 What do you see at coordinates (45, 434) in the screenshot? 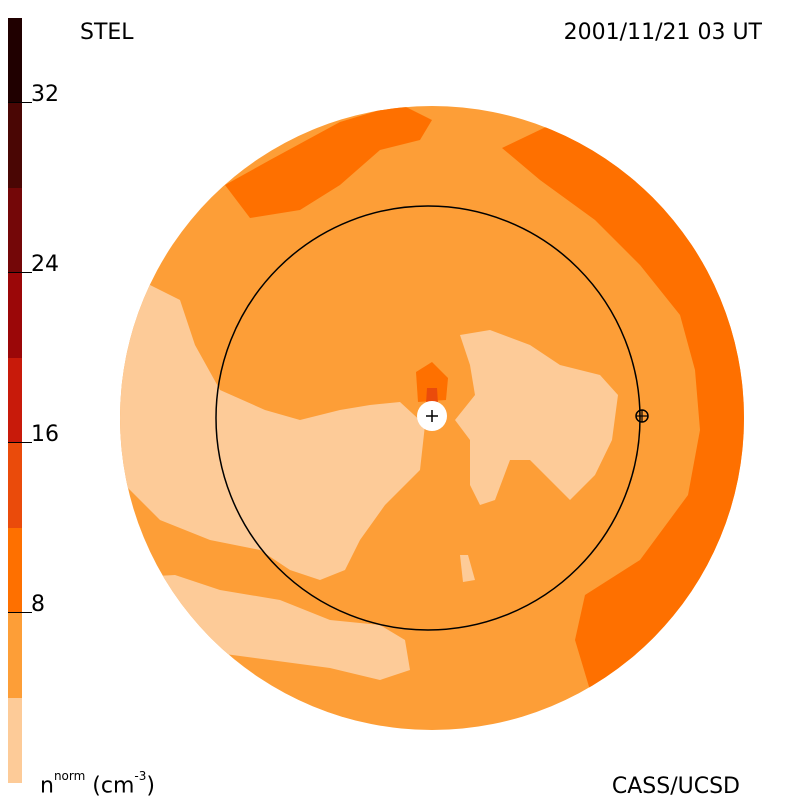
I see `colorbar-label-16: 16` at bounding box center [45, 434].